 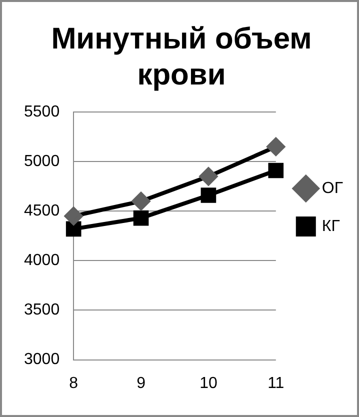 What do you see at coordinates (181, 57) in the screenshot?
I see `chart-title: Минутный объем крови` at bounding box center [181, 57].